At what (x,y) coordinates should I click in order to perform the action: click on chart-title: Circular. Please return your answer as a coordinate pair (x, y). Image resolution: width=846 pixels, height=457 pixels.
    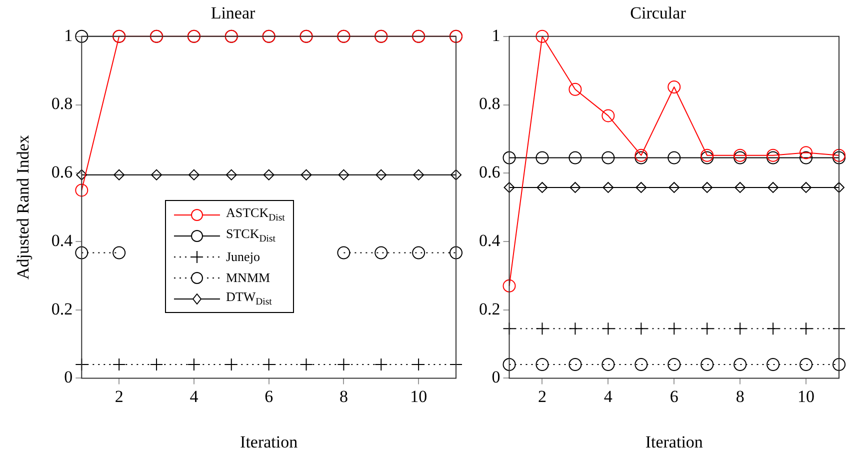
    Looking at the image, I should click on (658, 13).